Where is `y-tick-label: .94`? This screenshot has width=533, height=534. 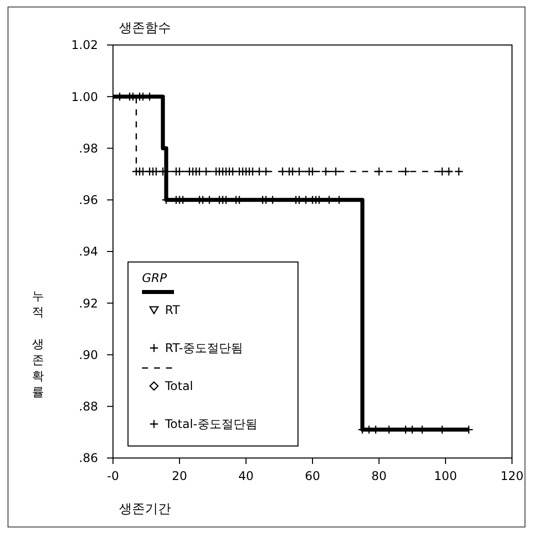
y-tick-label: .94 is located at coordinates (88, 251).